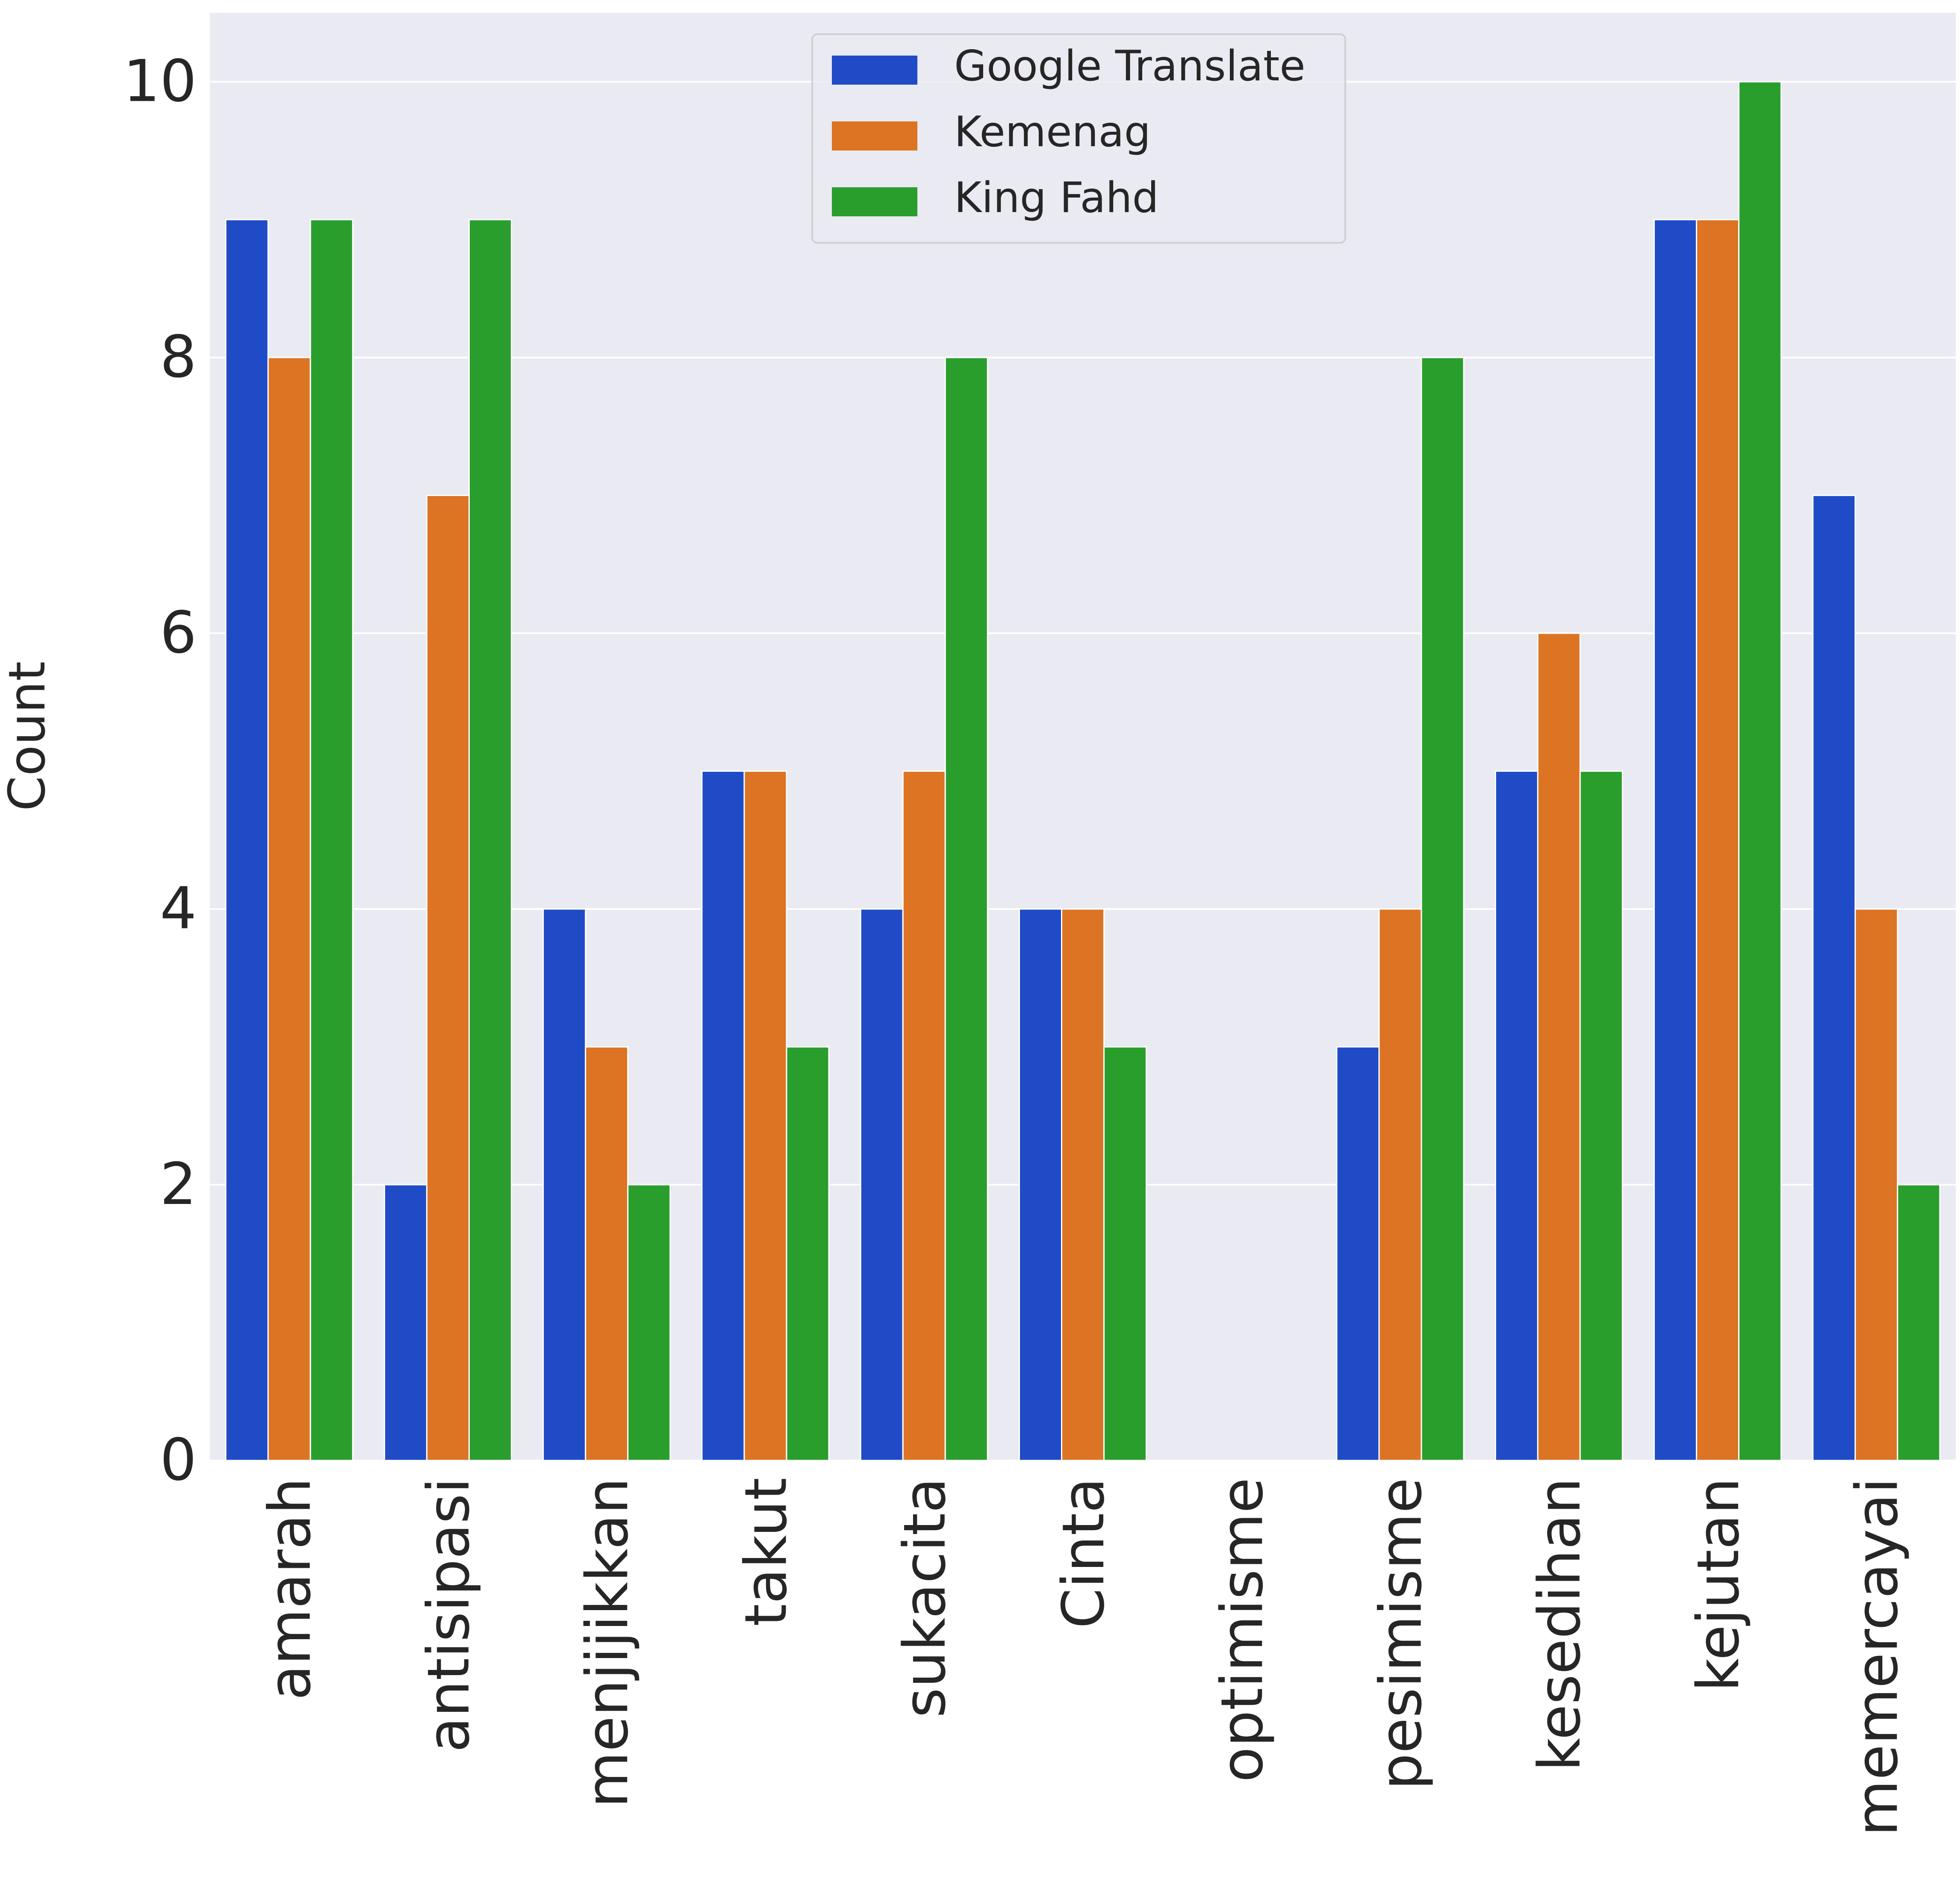 Image resolution: width=1960 pixels, height=1897 pixels. I want to click on y-tick-label: 2, so click(178, 1184).